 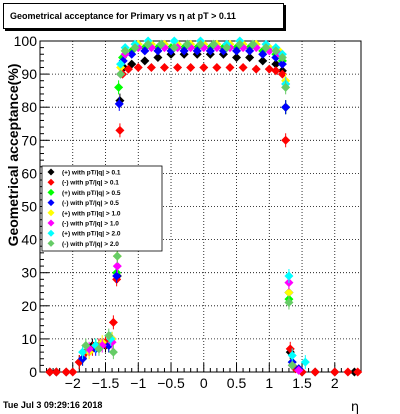 What do you see at coordinates (237, 383) in the screenshot?
I see `x-tick-label: 0.5` at bounding box center [237, 383].